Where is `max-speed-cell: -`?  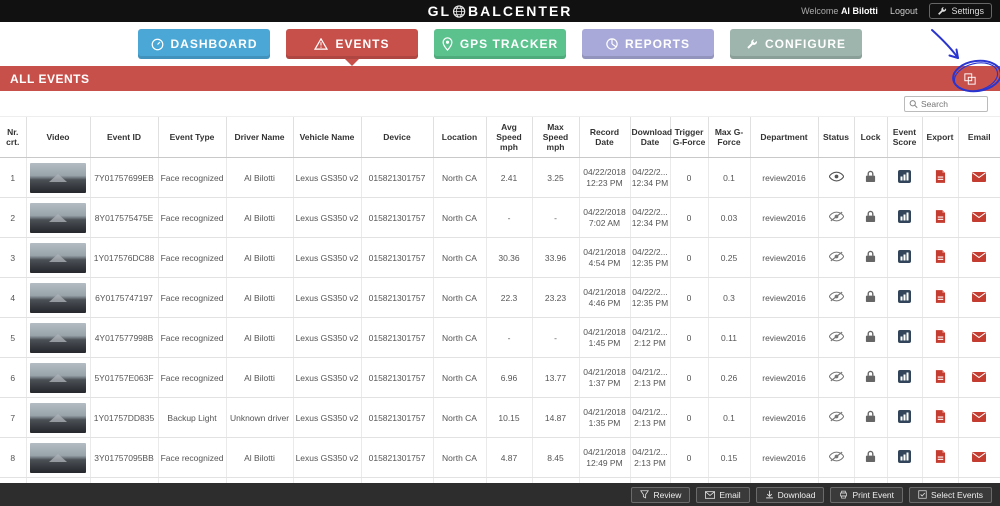 max-speed-cell: - is located at coordinates (556, 337).